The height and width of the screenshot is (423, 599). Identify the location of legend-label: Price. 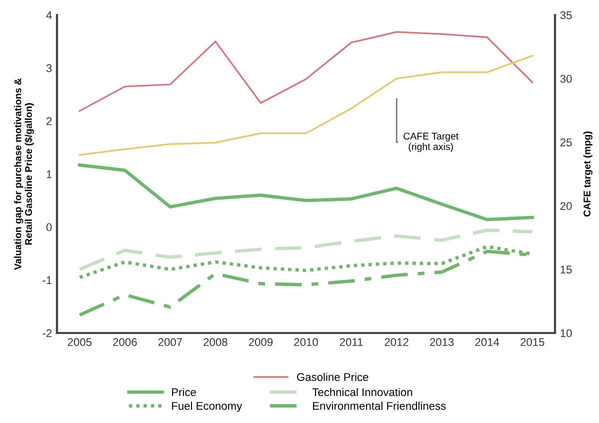
(184, 392).